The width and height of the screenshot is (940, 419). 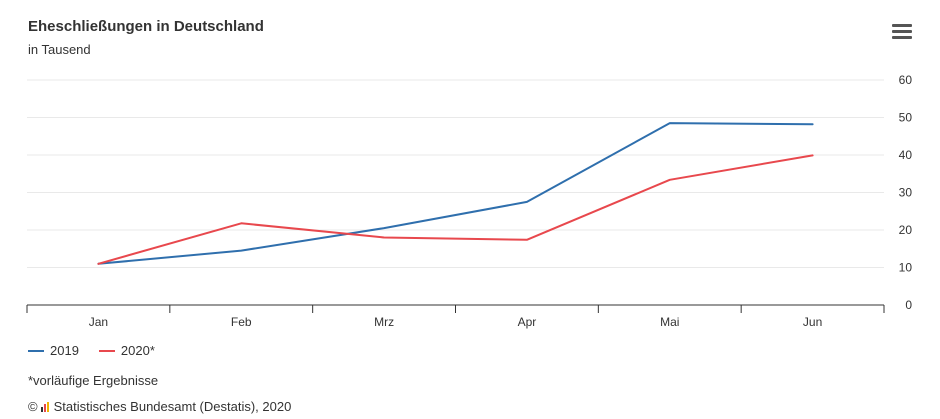 I want to click on y-tick-label: 30, so click(x=906, y=193).